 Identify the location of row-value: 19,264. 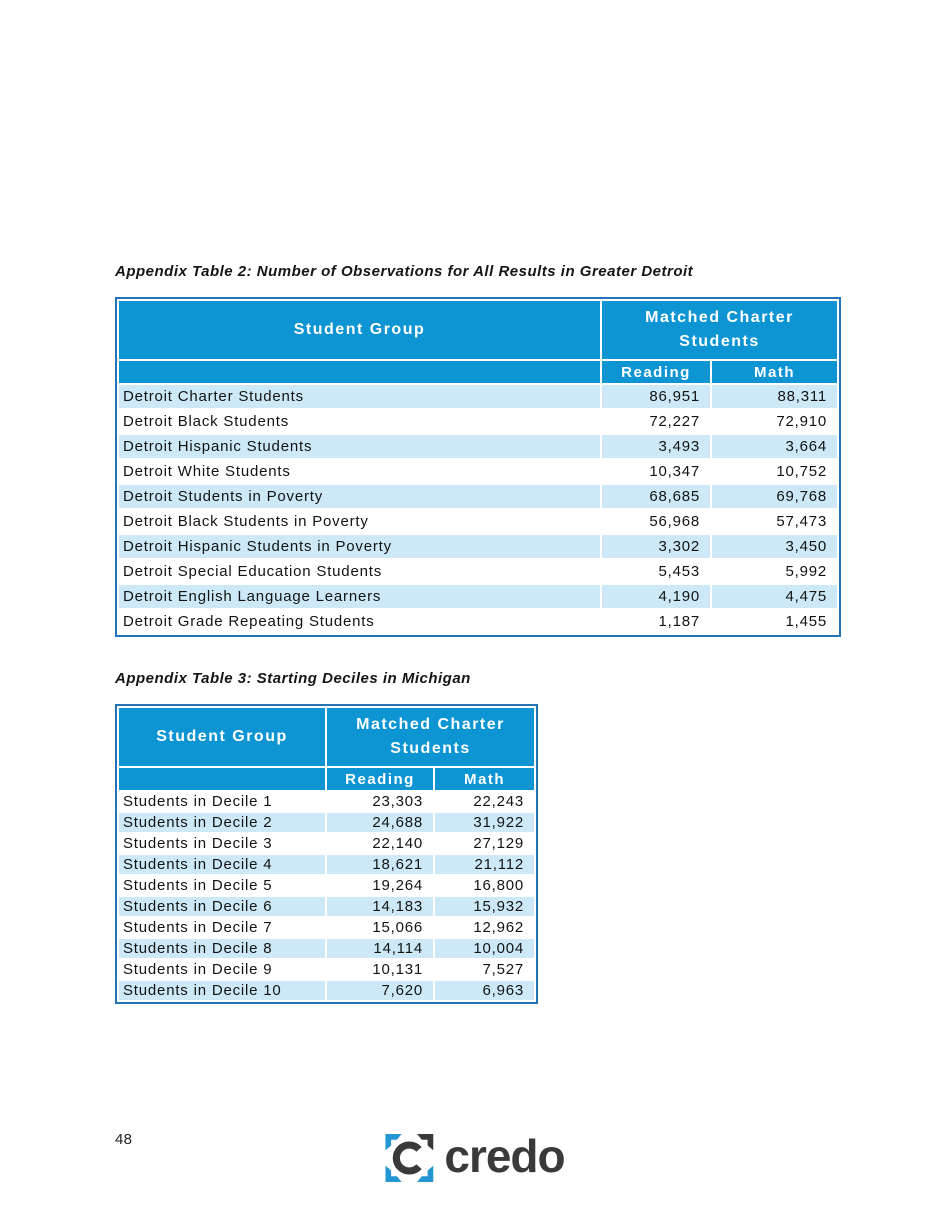
(380, 885).